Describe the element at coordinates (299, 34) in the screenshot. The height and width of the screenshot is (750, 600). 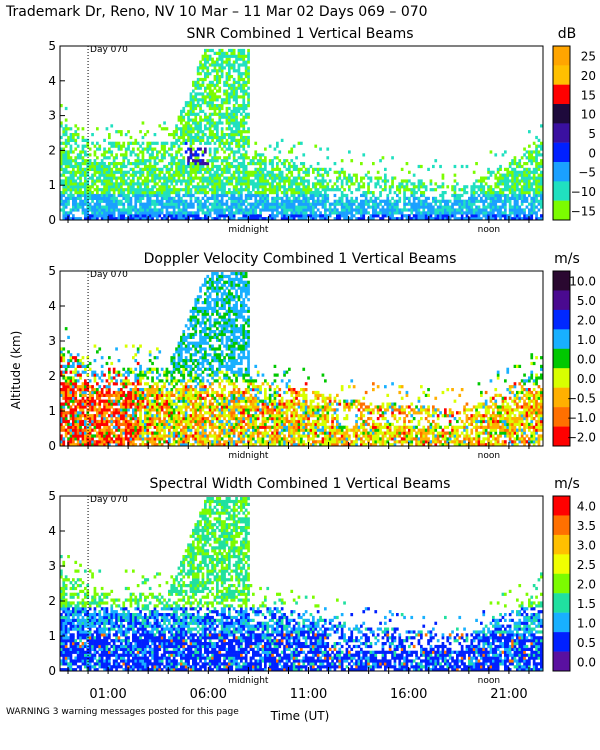
I see `panel-title: SNR Combined 1 Vertical Beams` at that location.